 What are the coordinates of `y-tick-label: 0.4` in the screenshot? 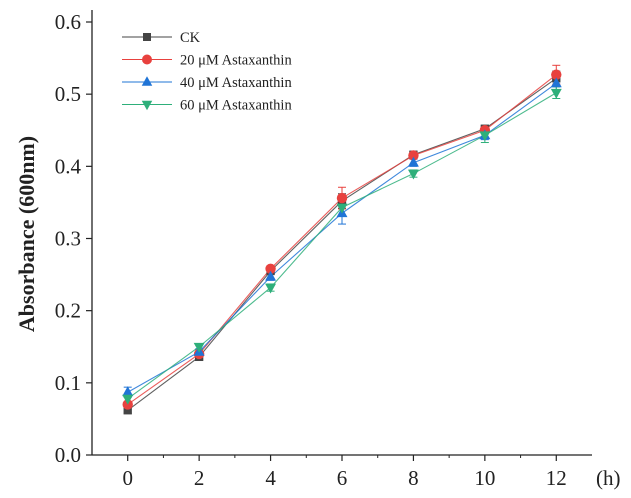 It's located at (68, 166).